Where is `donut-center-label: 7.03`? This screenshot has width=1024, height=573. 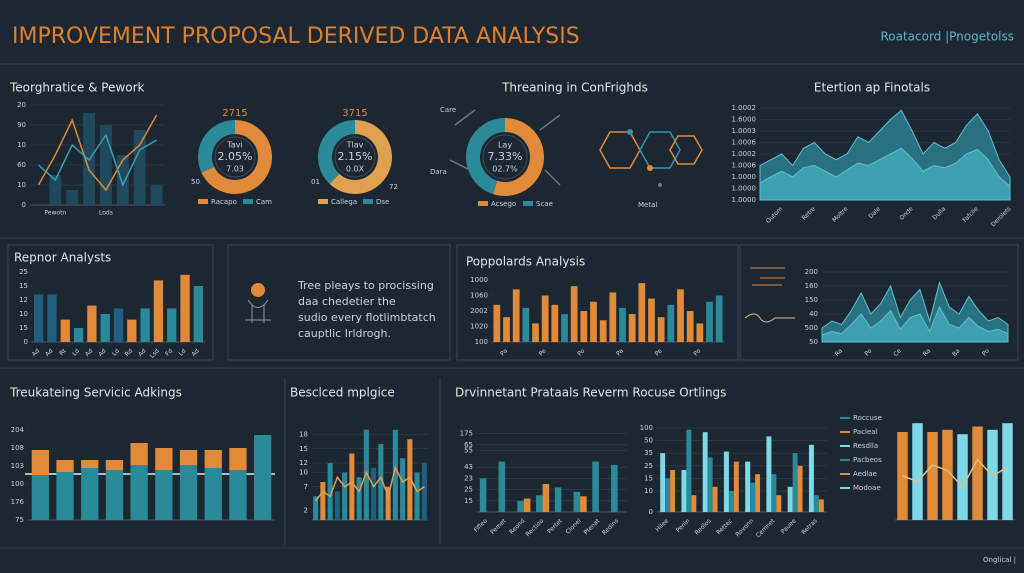 donut-center-label: 7.03 is located at coordinates (235, 169).